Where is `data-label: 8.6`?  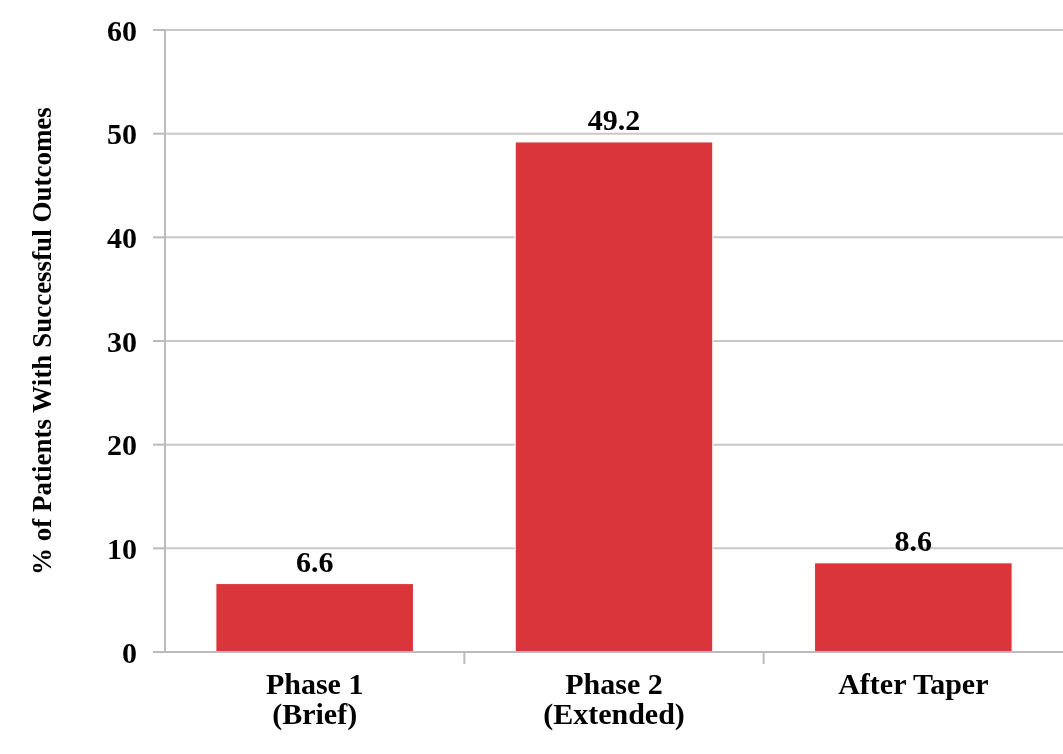
data-label: 8.6 is located at coordinates (913, 540).